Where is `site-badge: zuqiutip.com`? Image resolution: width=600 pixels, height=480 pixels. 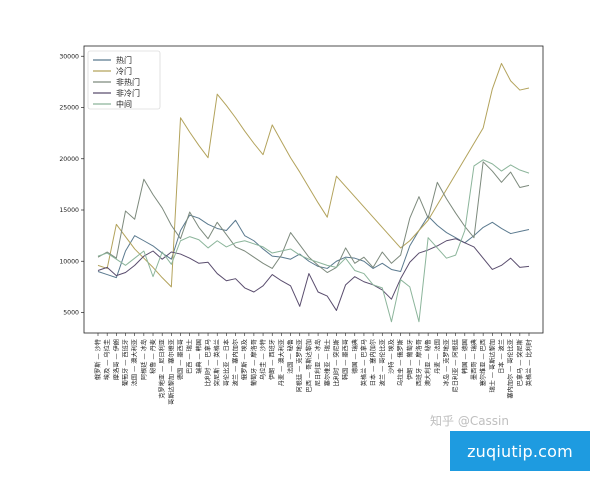
site-badge: zuqiutip.com is located at coordinates (520, 451).